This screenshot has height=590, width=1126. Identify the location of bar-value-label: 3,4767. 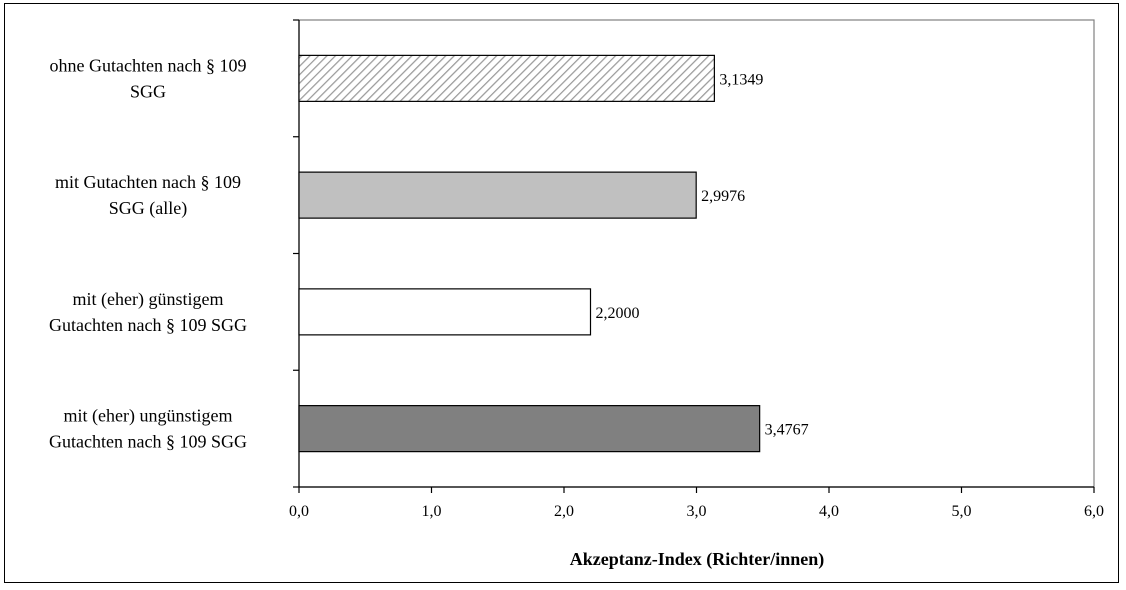
(787, 430).